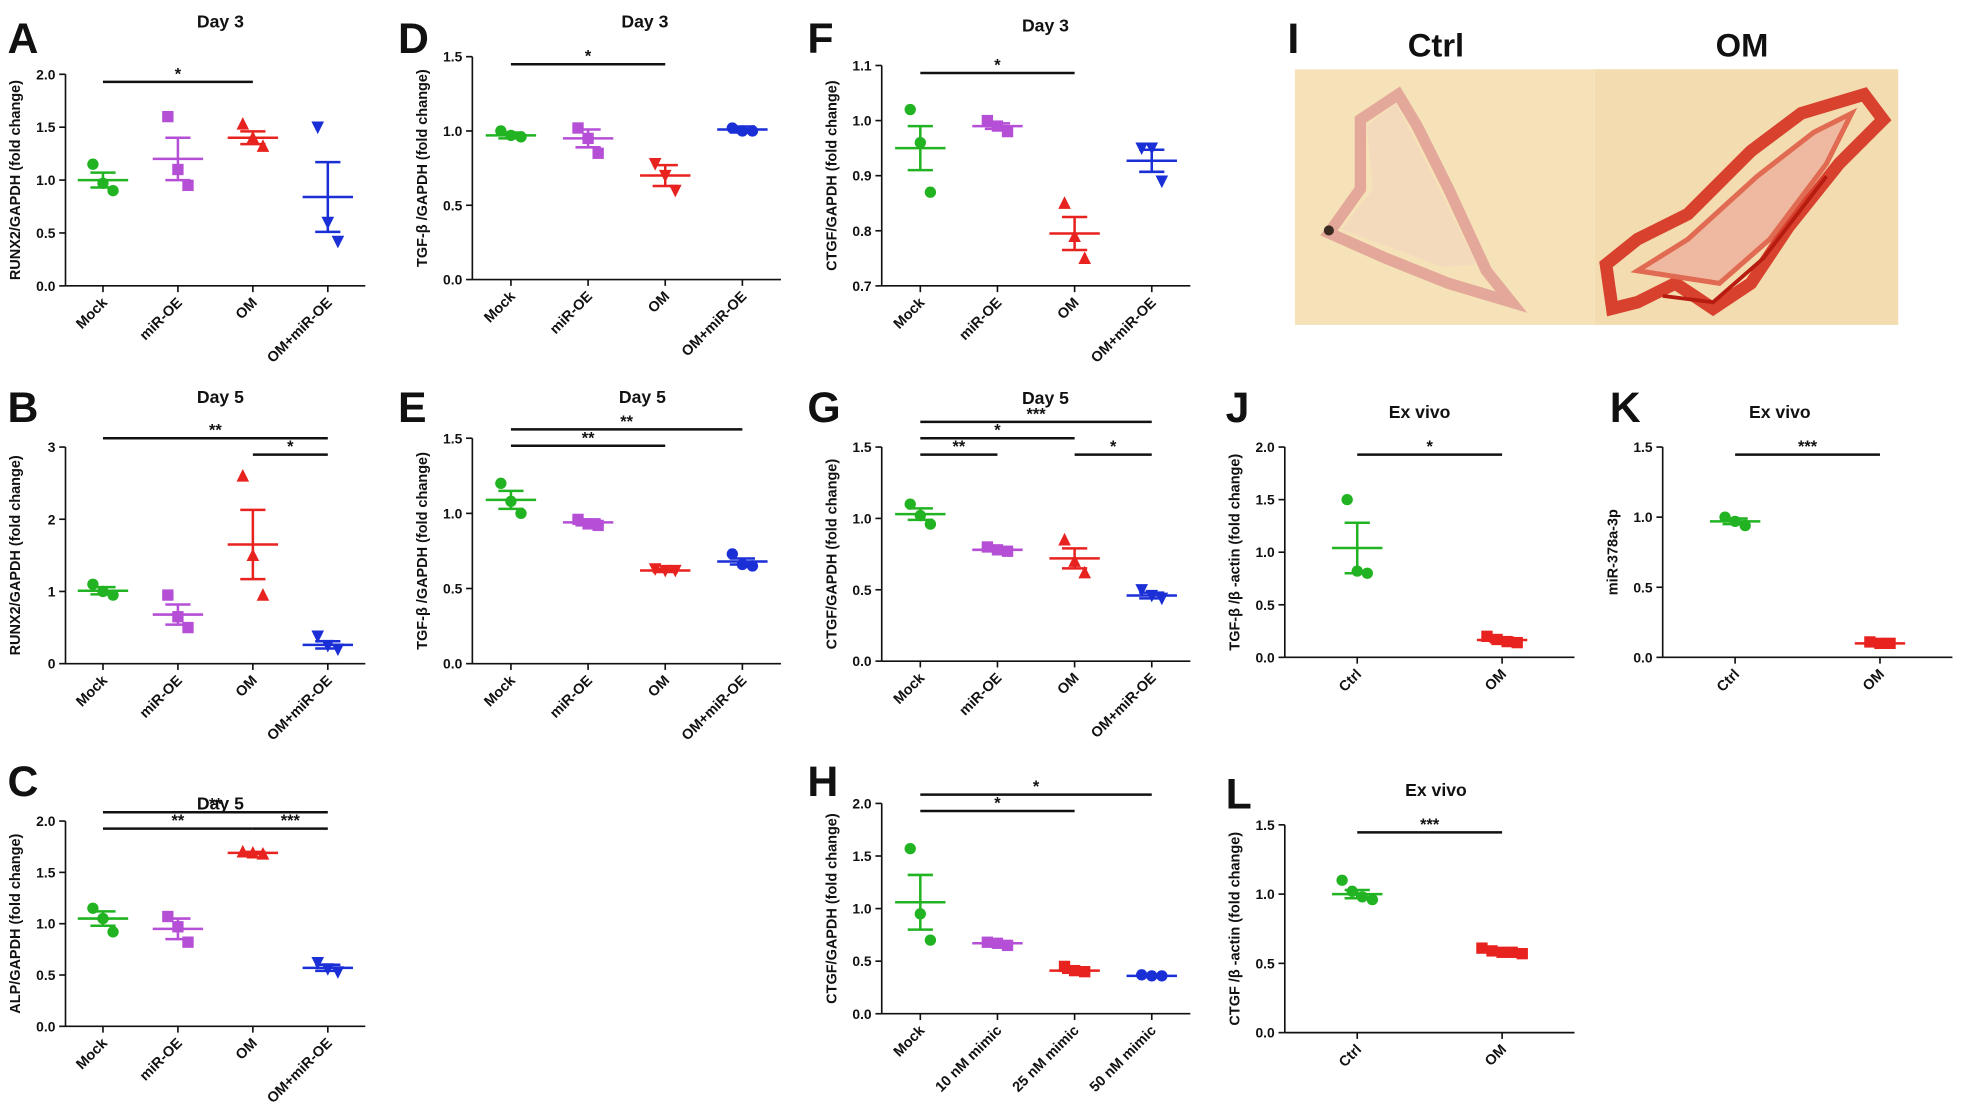  What do you see at coordinates (52, 447) in the screenshot?
I see `y-tick-label: 3` at bounding box center [52, 447].